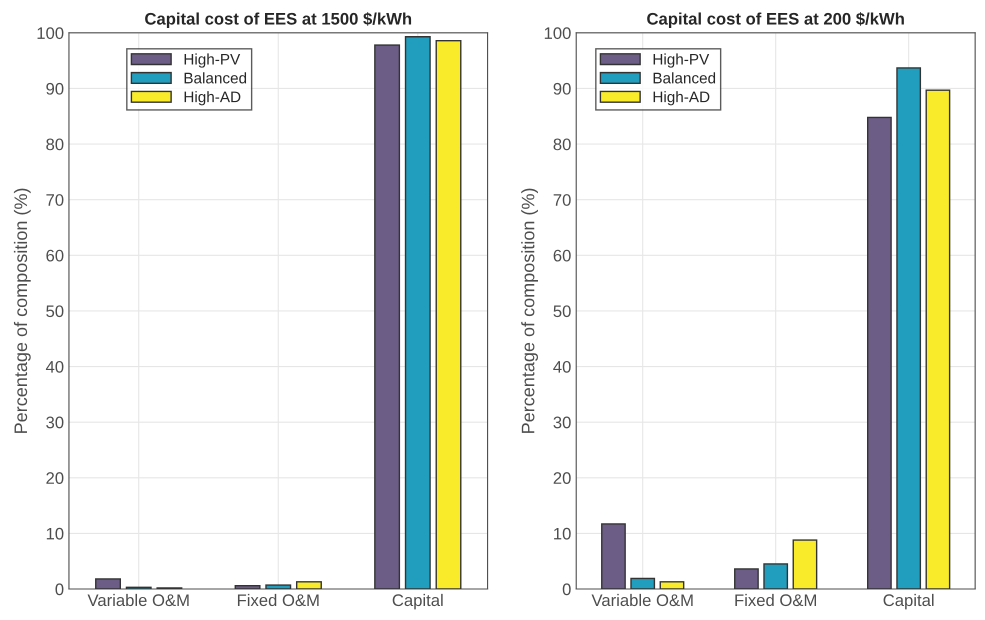 The image size is (985, 620). I want to click on chart-title: Capital cost of EES at 200 $/kWh, so click(775, 20).